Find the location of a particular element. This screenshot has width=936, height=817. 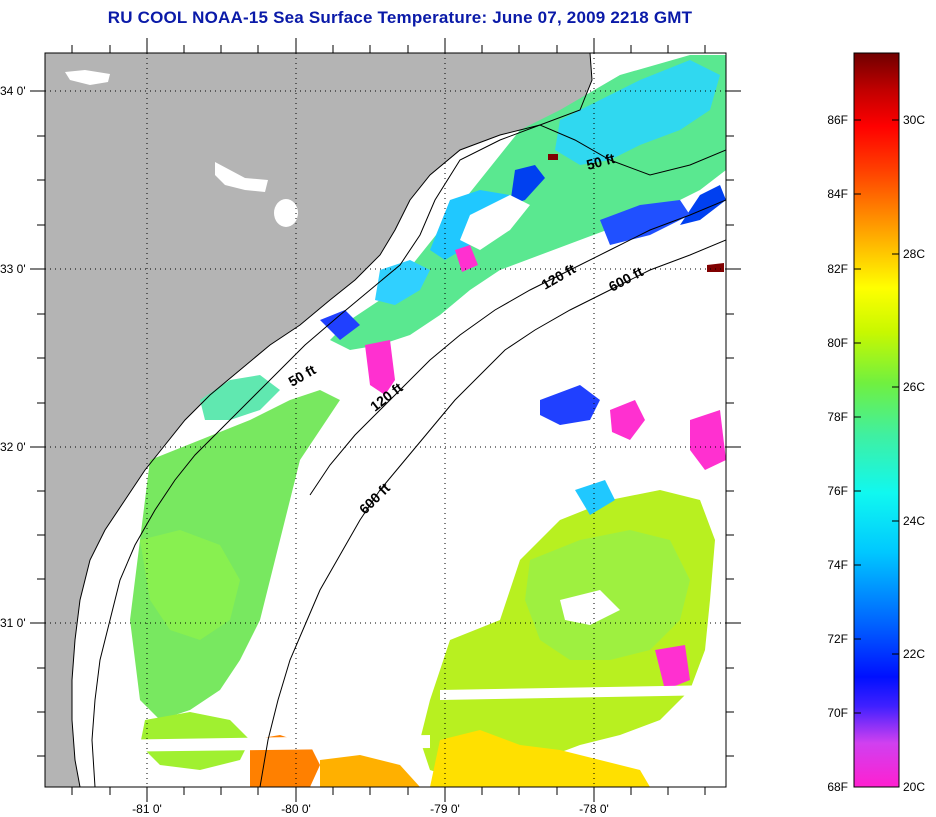

colorbar-label-74f: 74F is located at coordinates (837, 565).